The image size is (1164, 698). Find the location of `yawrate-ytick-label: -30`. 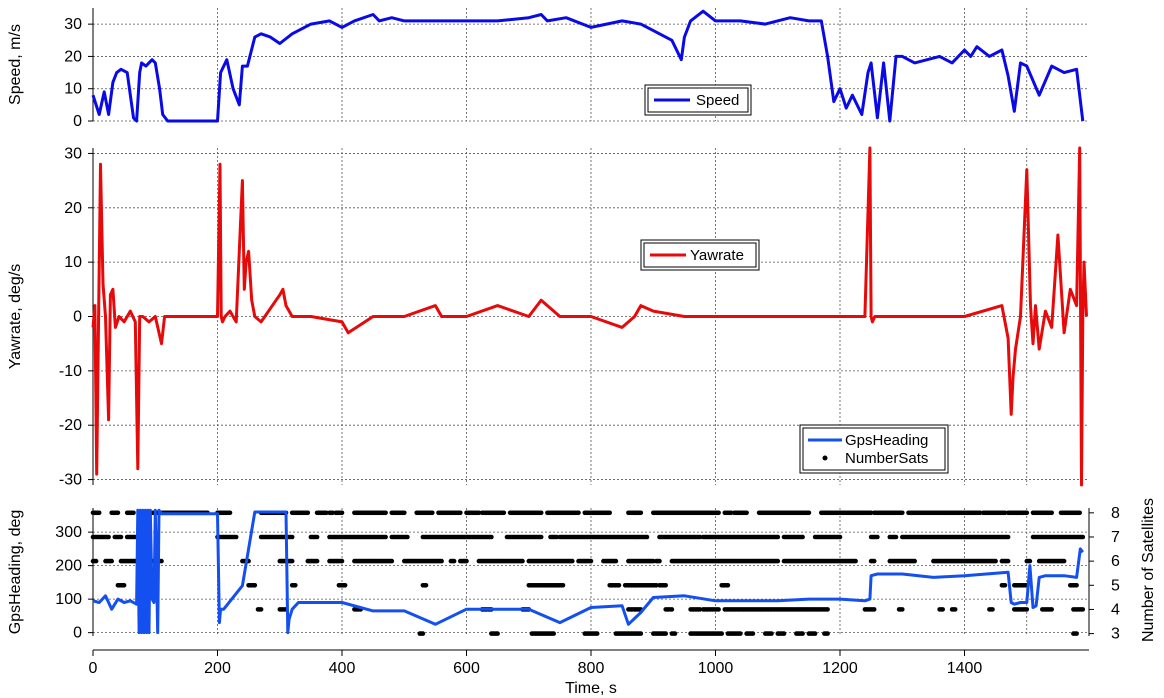

yawrate-ytick-label: -30 is located at coordinates (70, 480).